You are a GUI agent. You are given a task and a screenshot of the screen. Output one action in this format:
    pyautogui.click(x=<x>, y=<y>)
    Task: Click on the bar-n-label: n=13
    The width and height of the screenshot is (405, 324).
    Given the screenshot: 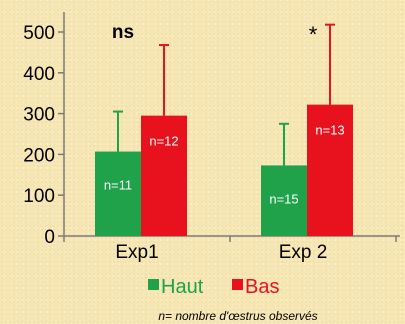 What is the action you would take?
    pyautogui.click(x=329, y=130)
    